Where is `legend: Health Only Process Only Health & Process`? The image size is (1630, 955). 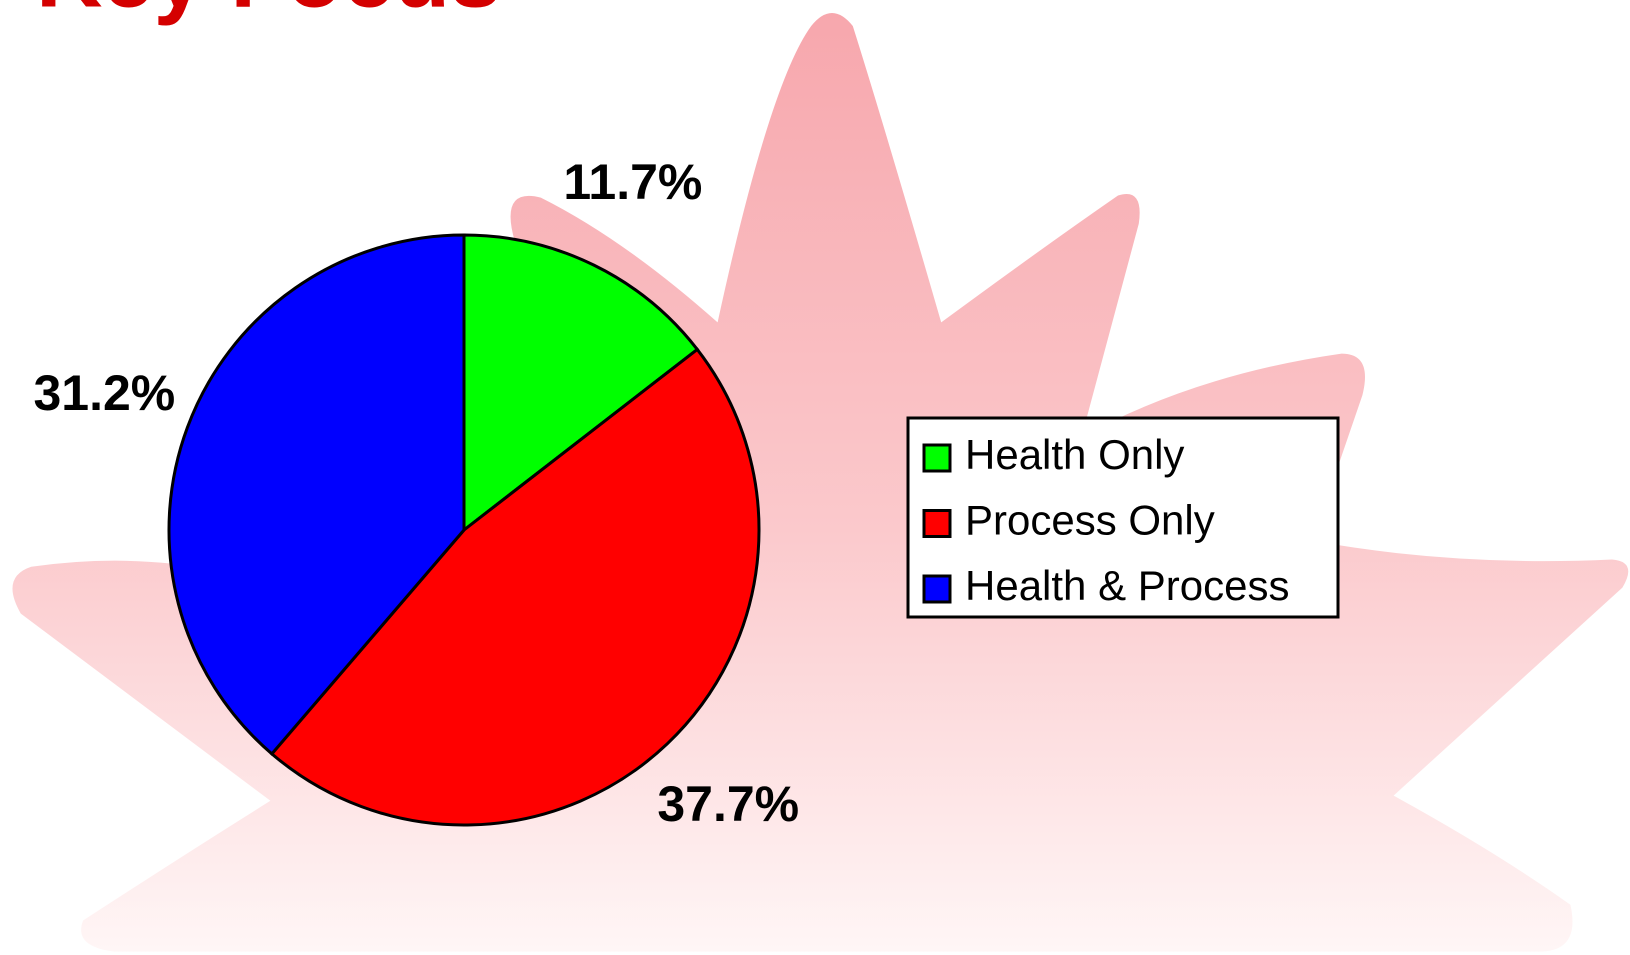
legend: Health Only Process Only Health & Process is located at coordinates (1105, 520).